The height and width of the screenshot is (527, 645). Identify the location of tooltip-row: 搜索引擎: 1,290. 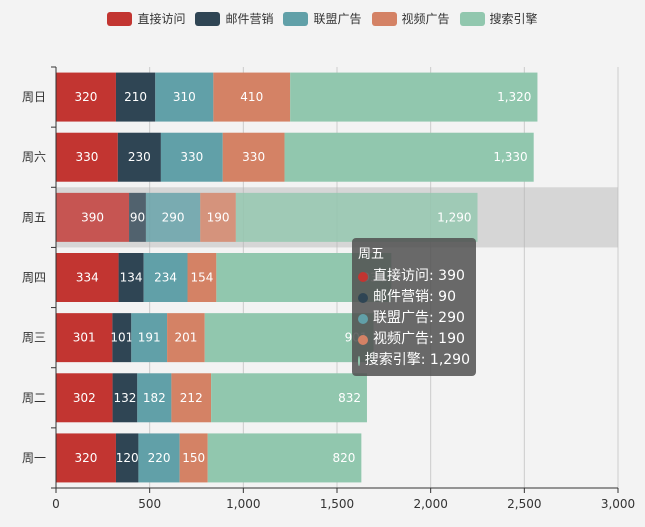
(414, 360).